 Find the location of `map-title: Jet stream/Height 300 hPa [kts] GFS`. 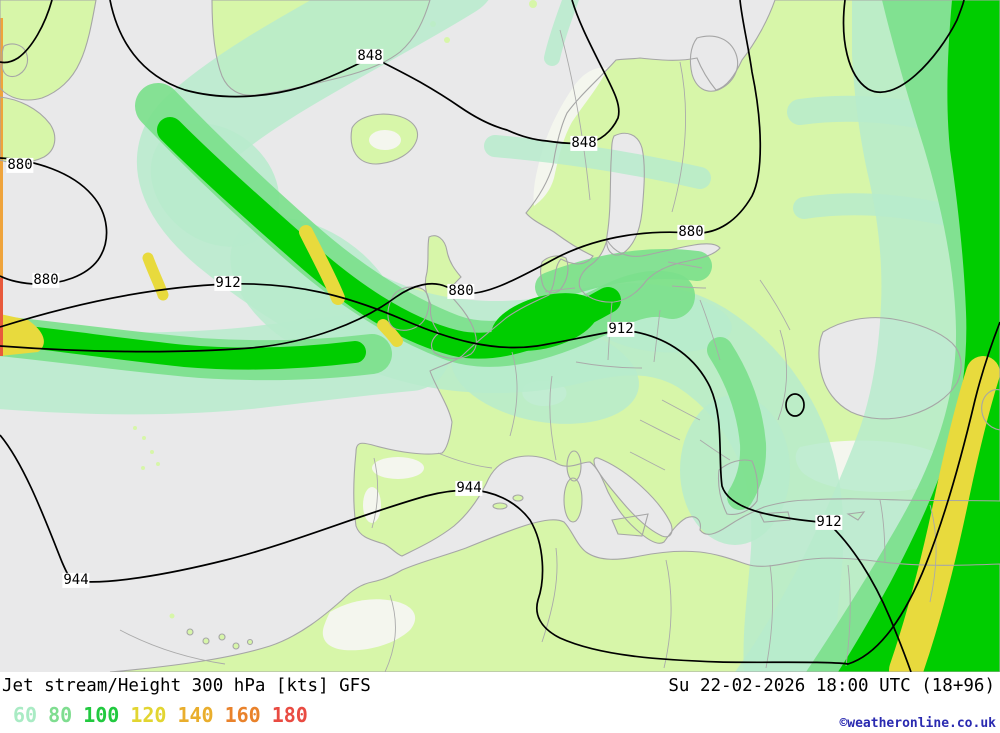

map-title: Jet stream/Height 300 hPa [kts] GFS is located at coordinates (186, 686).